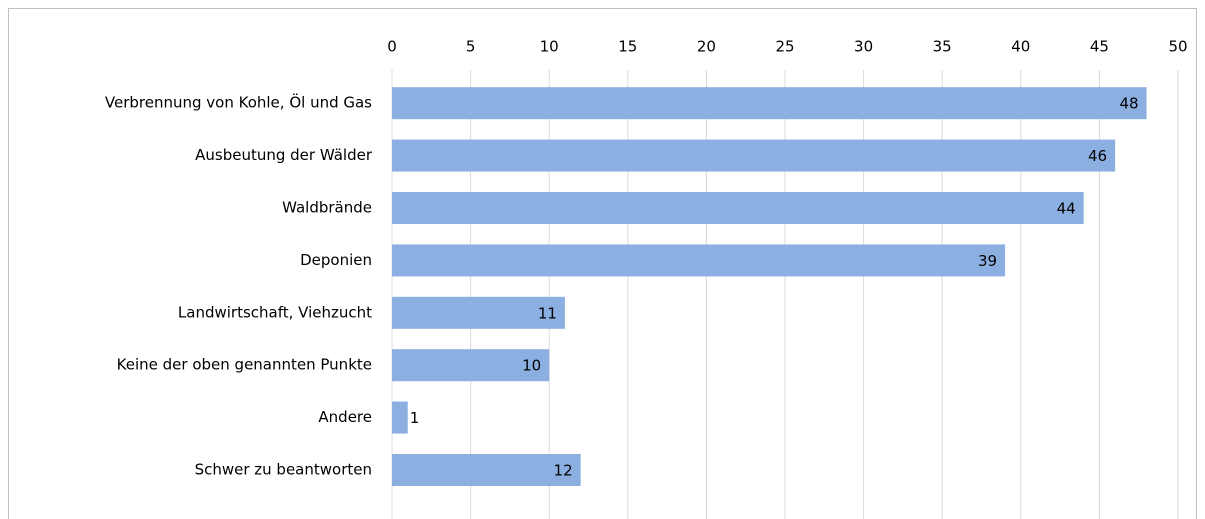 This screenshot has width=1205, height=519. I want to click on y-tick-label: Ausbeutung der Wälder, so click(284, 155).